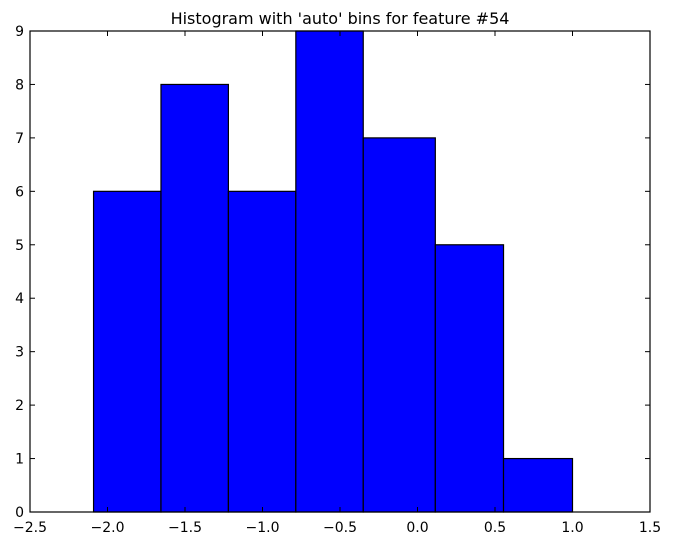 Image resolution: width=673 pixels, height=545 pixels. Describe the element at coordinates (19, 32) in the screenshot. I see `y-tick-label: 9` at that location.